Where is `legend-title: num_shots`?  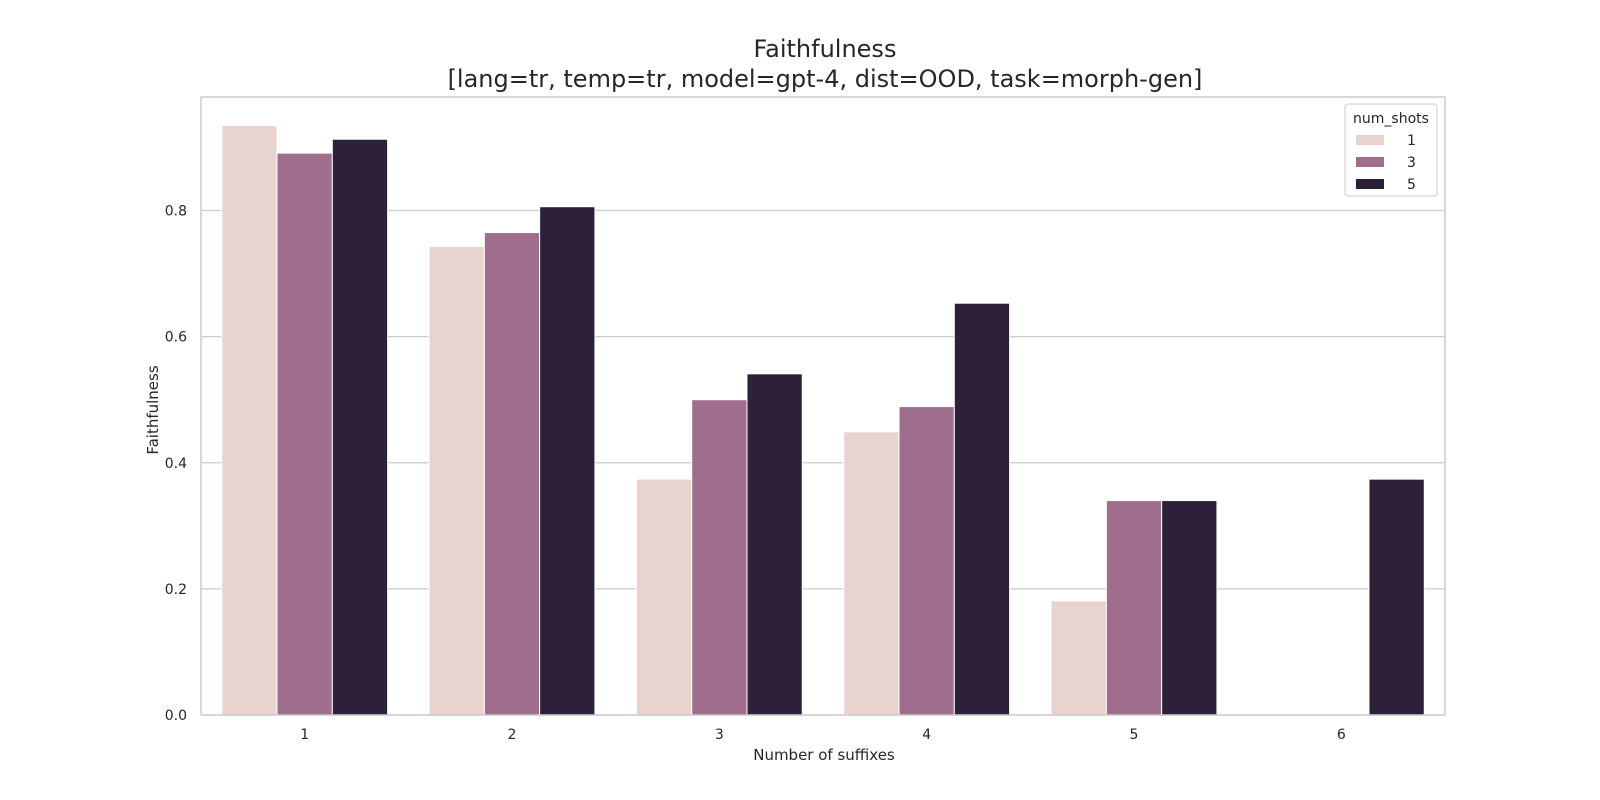 legend-title: num_shots is located at coordinates (1391, 119).